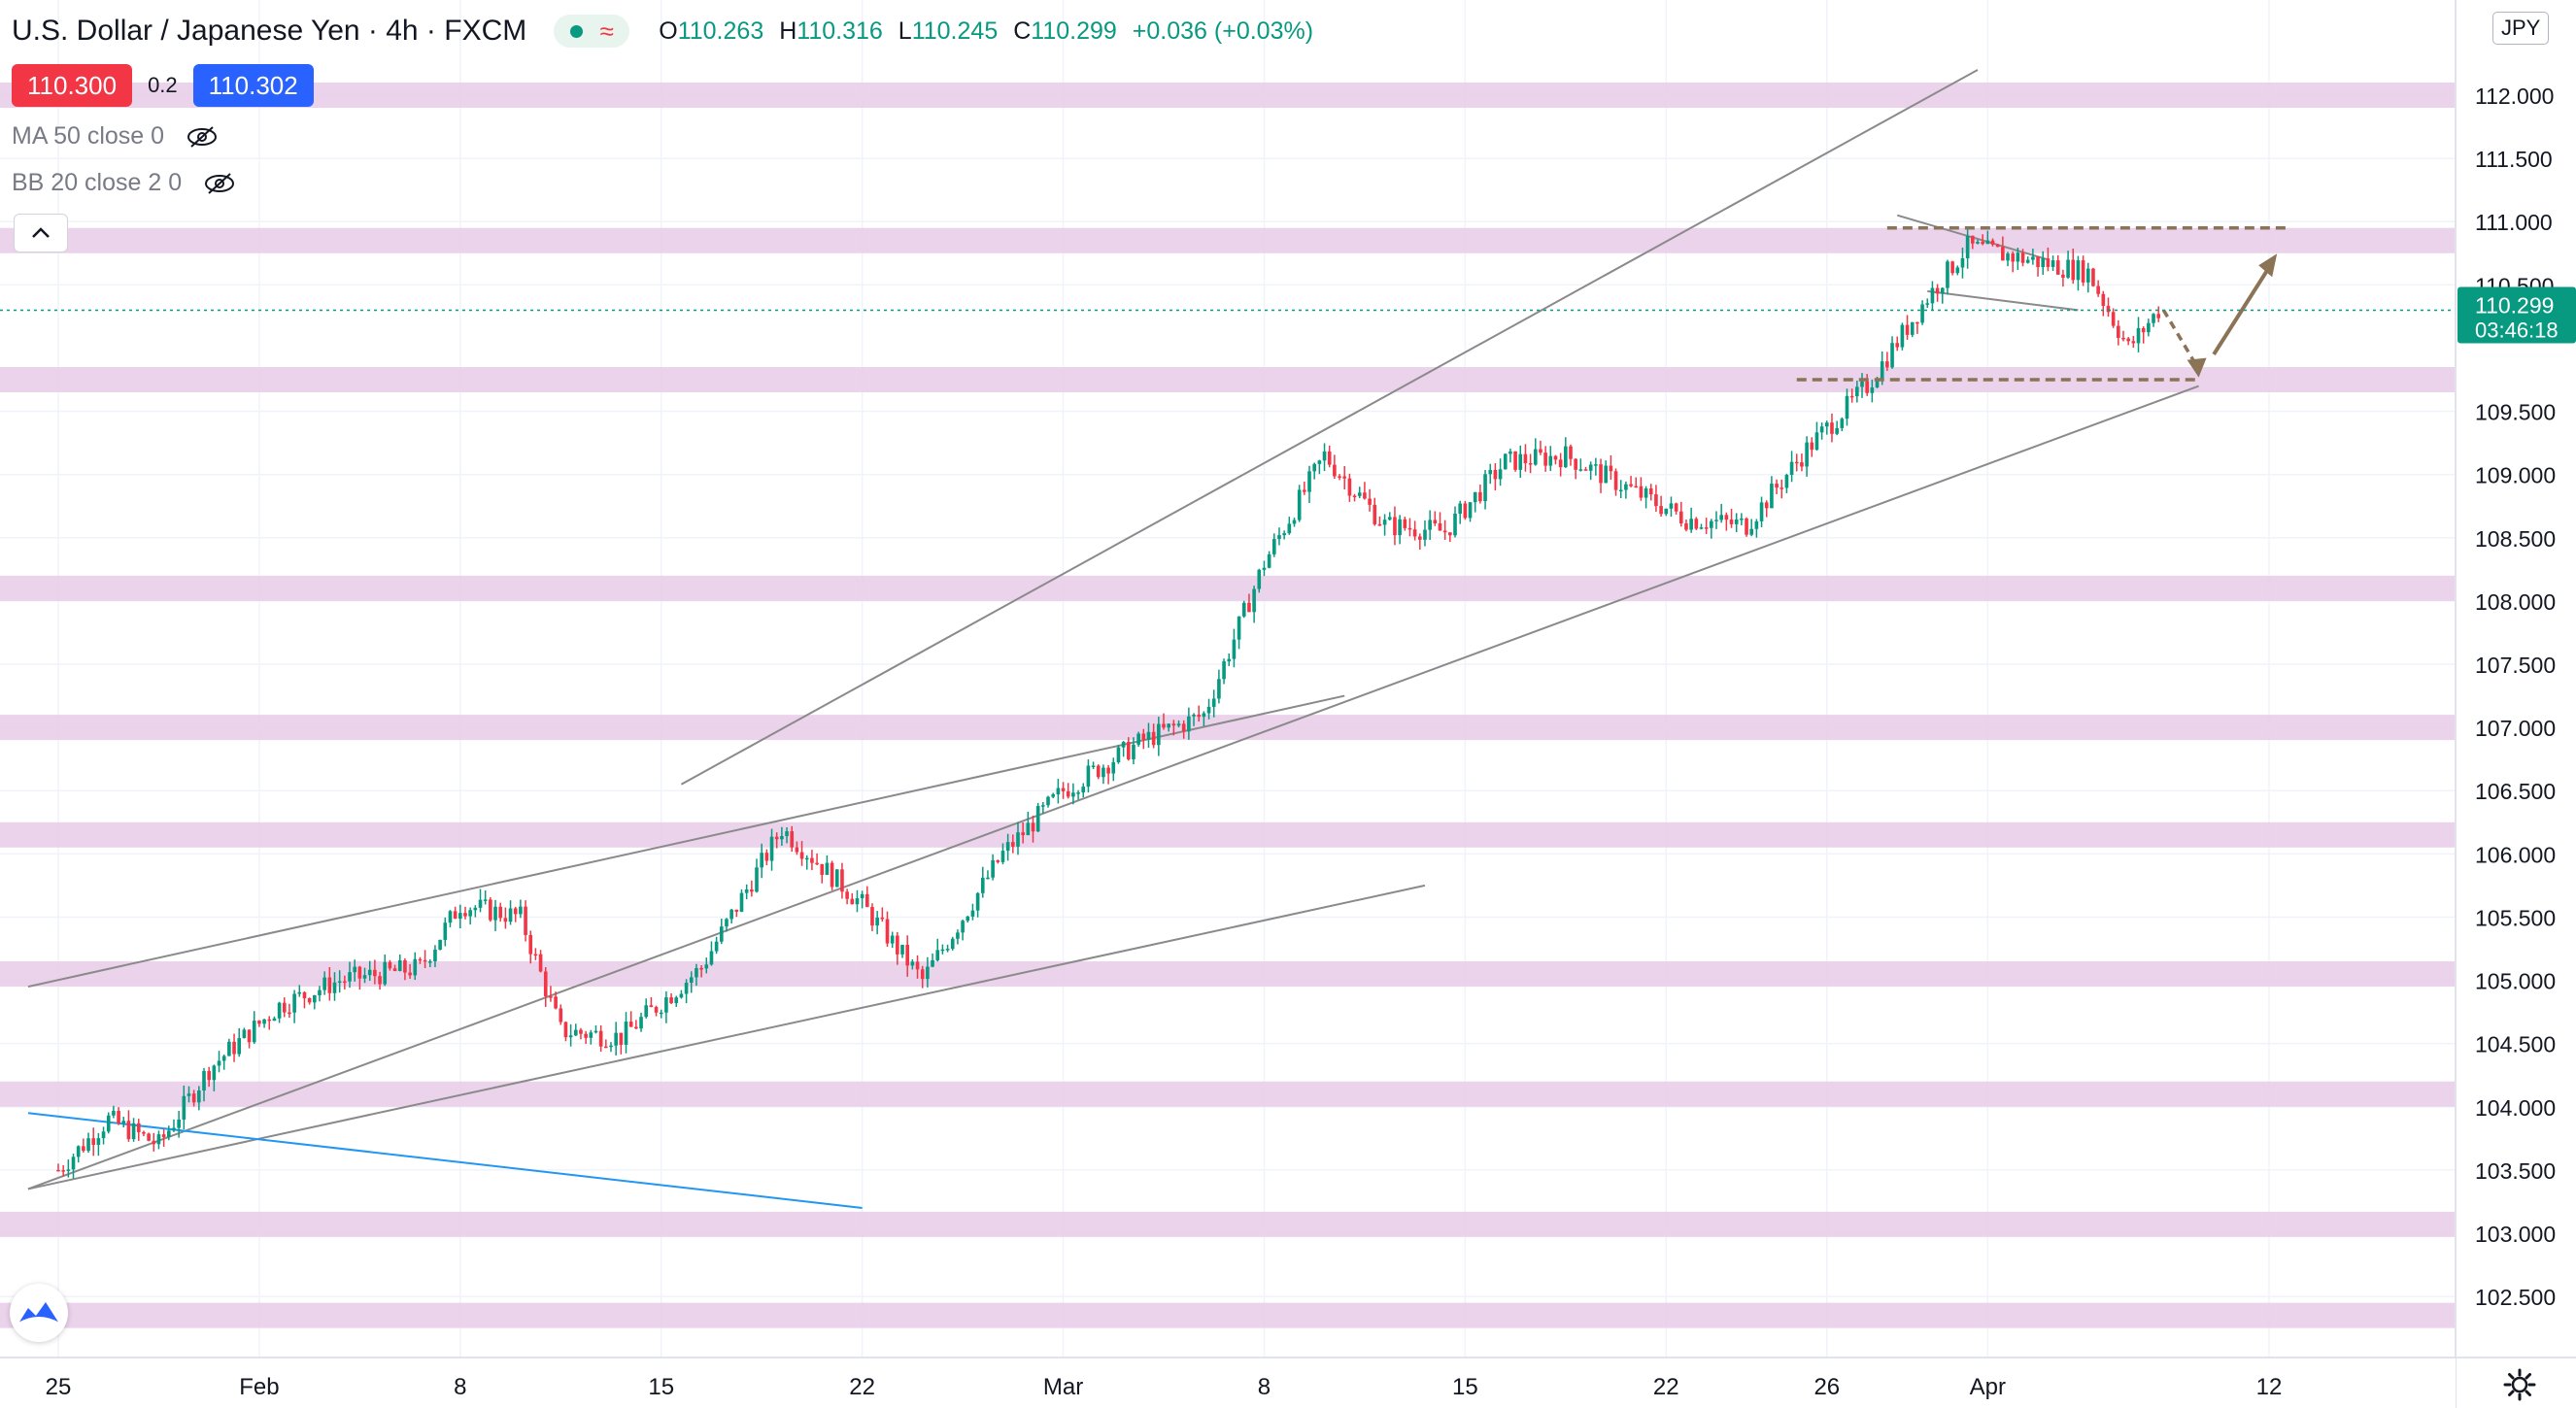  Describe the element at coordinates (2521, 28) in the screenshot. I see `currency-selector: JPY` at that location.